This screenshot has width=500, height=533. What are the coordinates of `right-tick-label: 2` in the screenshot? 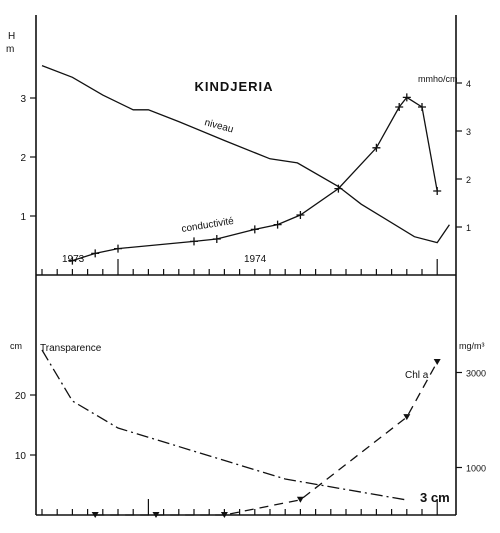 It's located at (468, 180).